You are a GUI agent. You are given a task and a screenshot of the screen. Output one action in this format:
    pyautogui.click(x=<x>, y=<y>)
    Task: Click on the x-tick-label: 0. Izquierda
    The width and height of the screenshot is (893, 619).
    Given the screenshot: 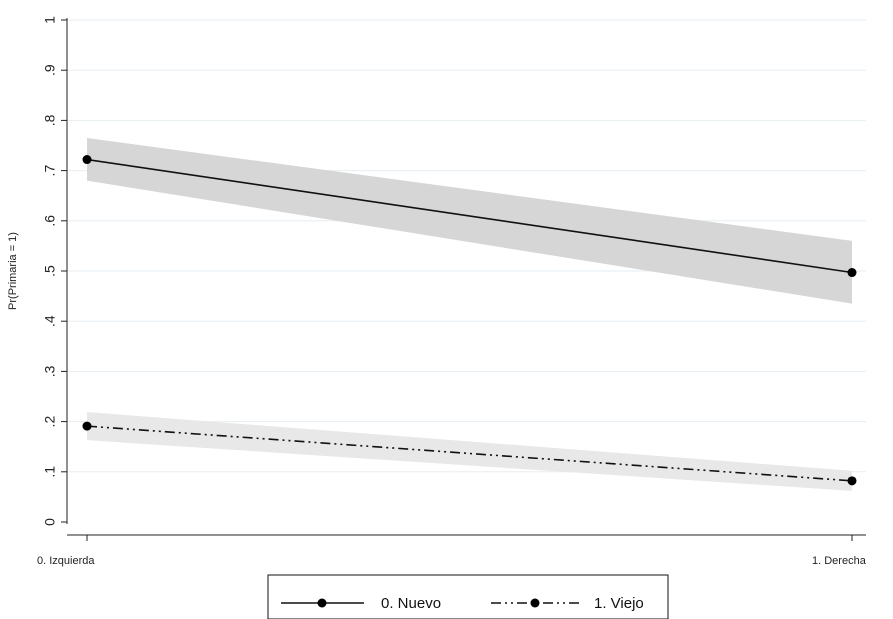 What is the action you would take?
    pyautogui.click(x=66, y=561)
    